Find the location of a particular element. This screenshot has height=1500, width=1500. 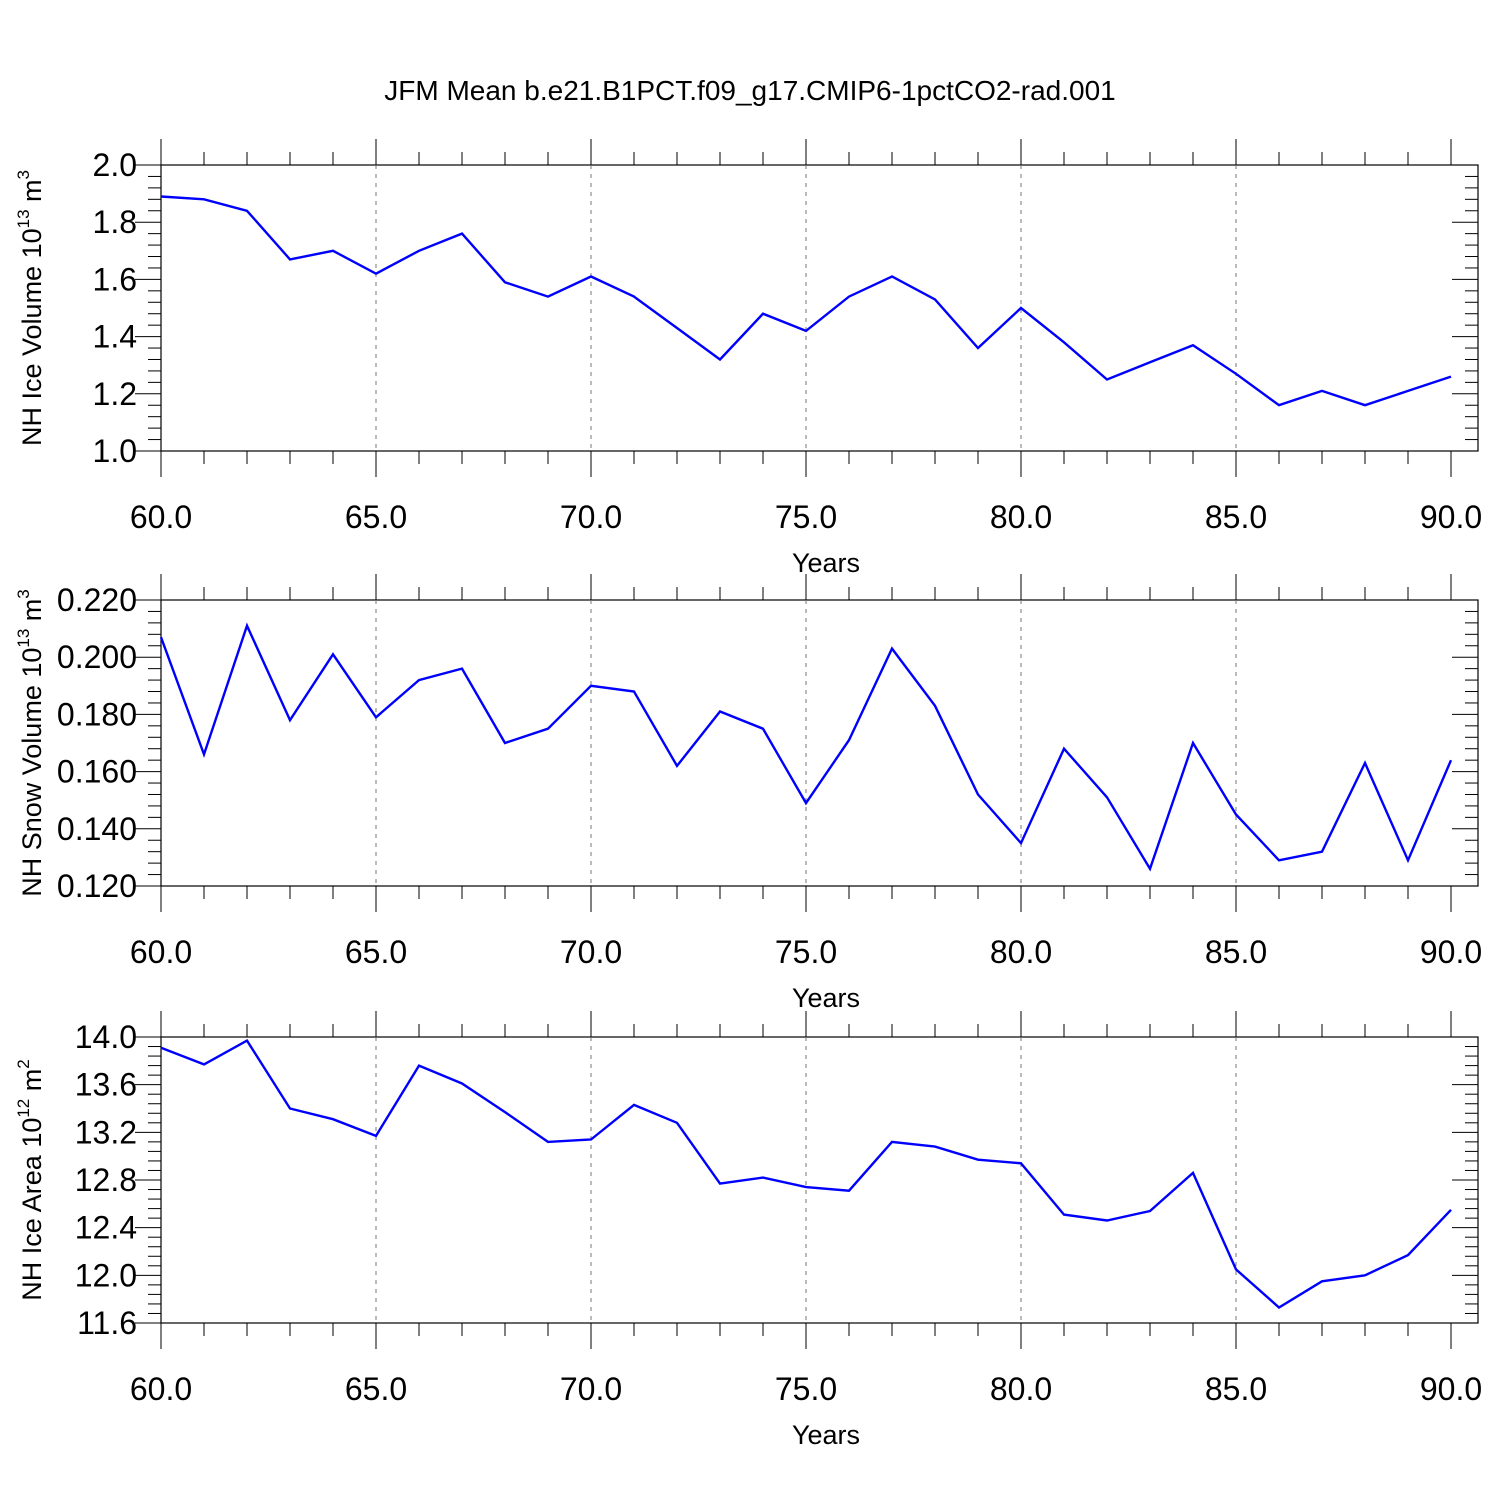

y-tick-label: 2.0 is located at coordinates (115, 165).